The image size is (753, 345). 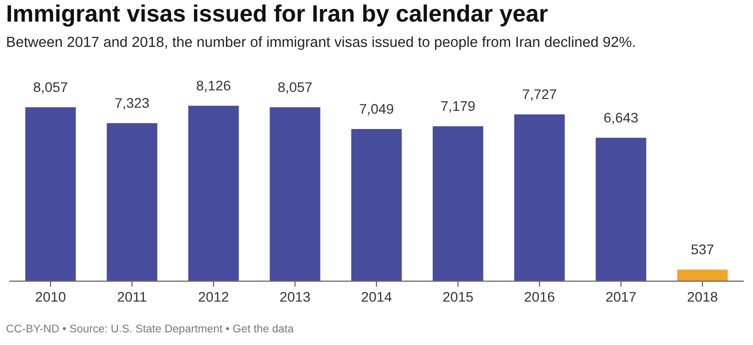 What do you see at coordinates (132, 104) in the screenshot?
I see `data-label: 7,323` at bounding box center [132, 104].